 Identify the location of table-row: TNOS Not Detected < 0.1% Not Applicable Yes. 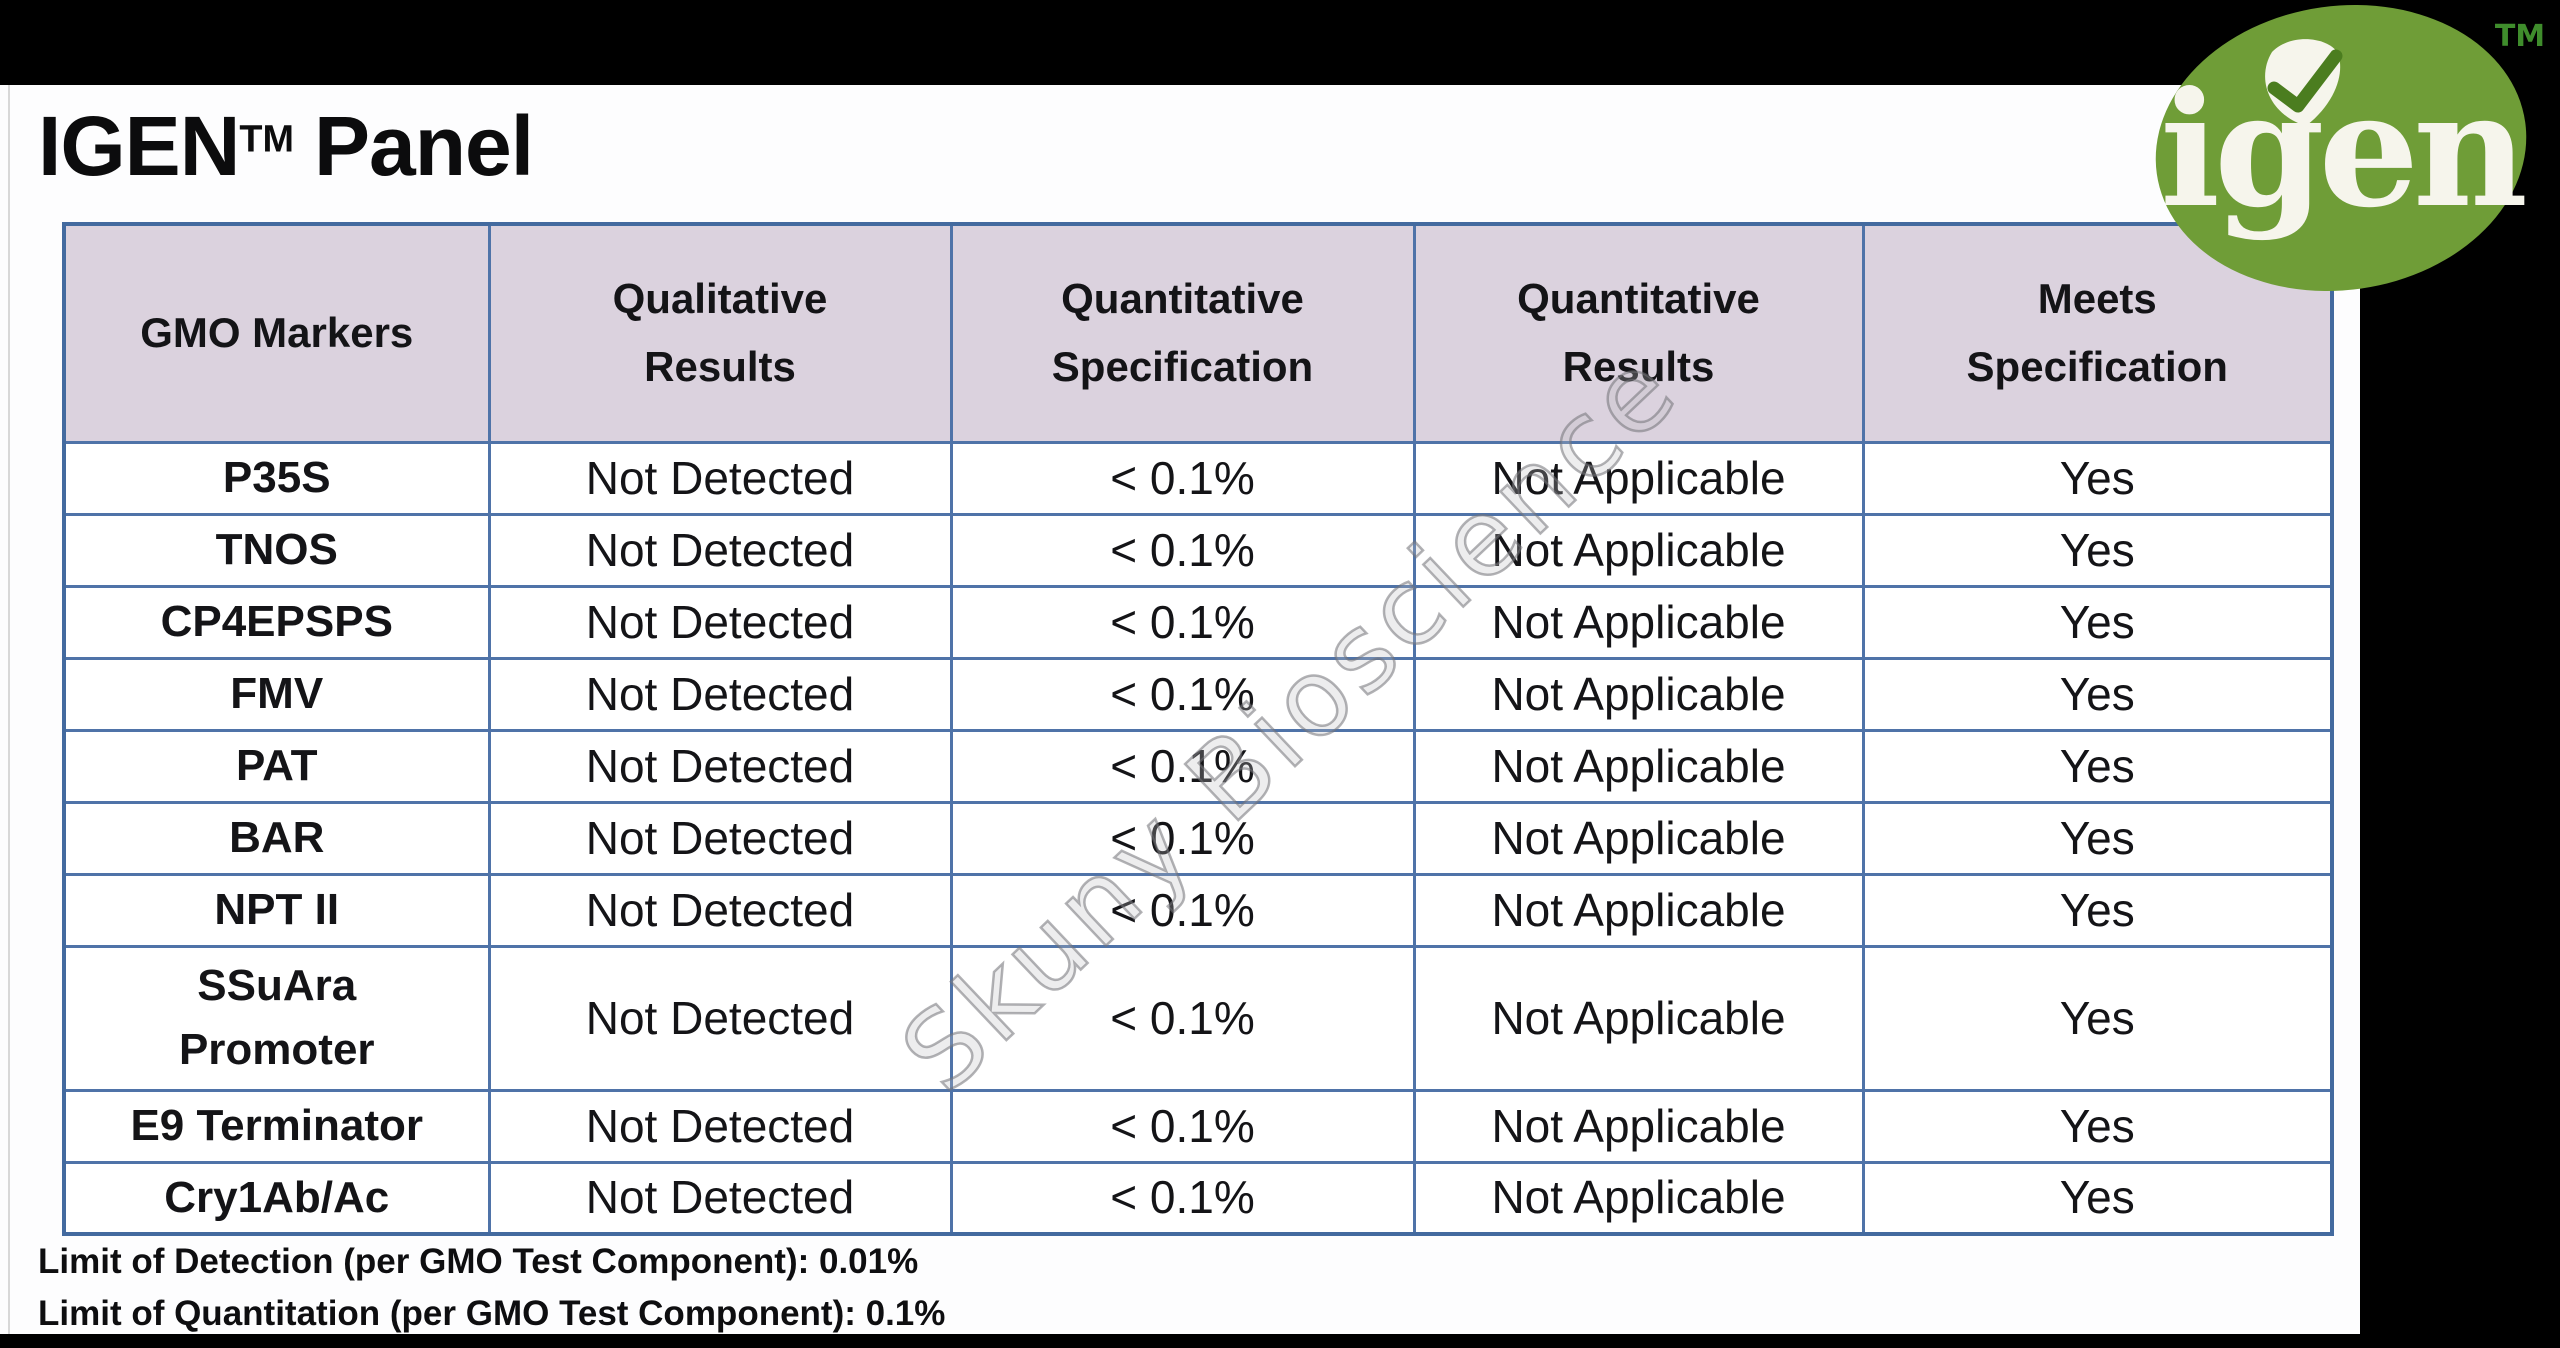
(1198, 550).